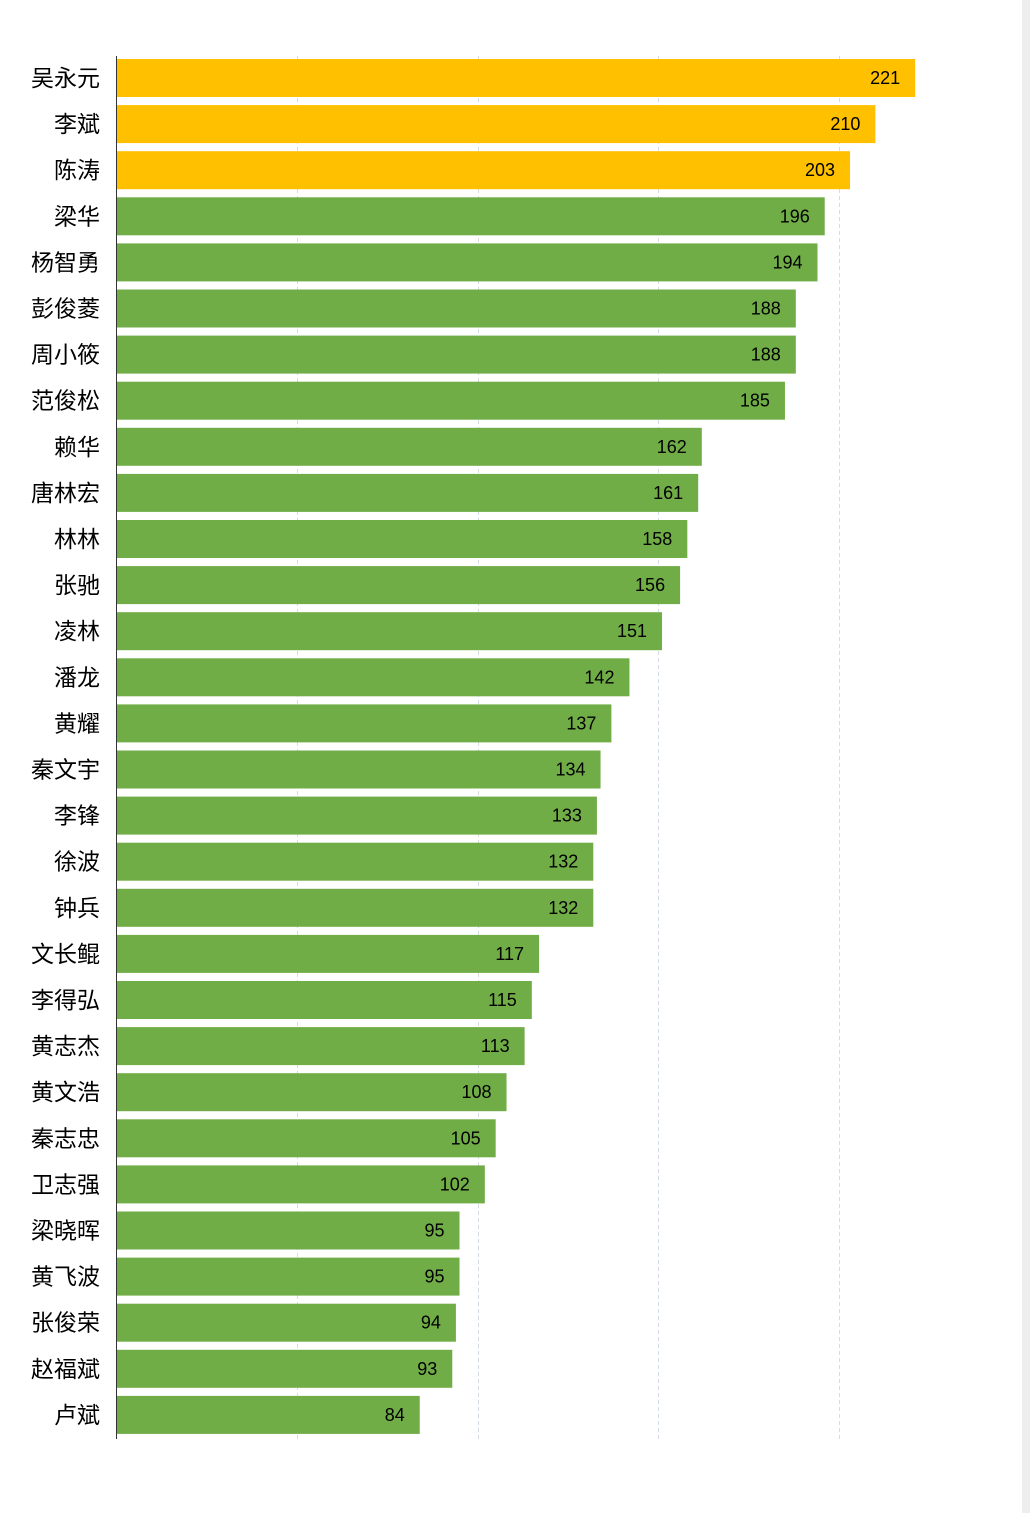 This screenshot has width=1030, height=1513. Describe the element at coordinates (77, 540) in the screenshot. I see `category-label: 林林` at that location.